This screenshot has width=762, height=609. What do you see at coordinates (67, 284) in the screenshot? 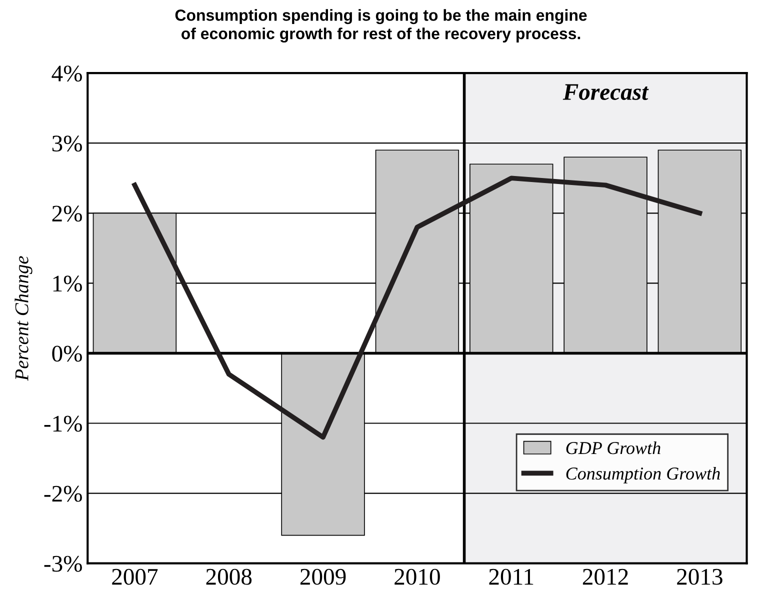
I see `y-tick-label: 1%` at bounding box center [67, 284].